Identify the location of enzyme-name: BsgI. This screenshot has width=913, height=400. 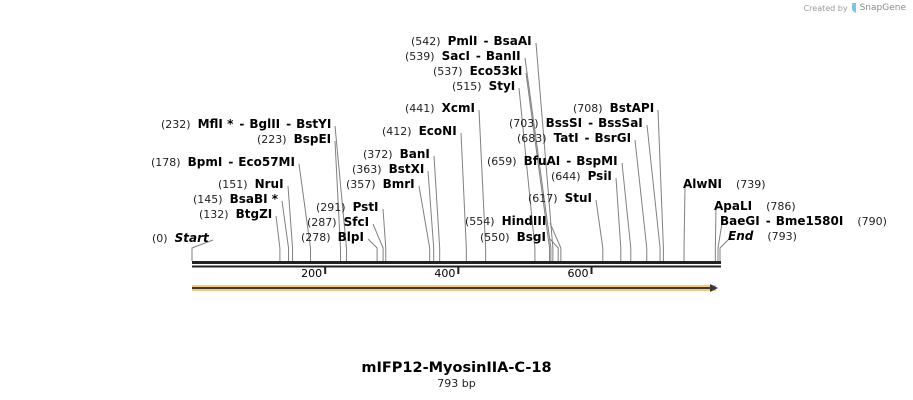
(531, 237).